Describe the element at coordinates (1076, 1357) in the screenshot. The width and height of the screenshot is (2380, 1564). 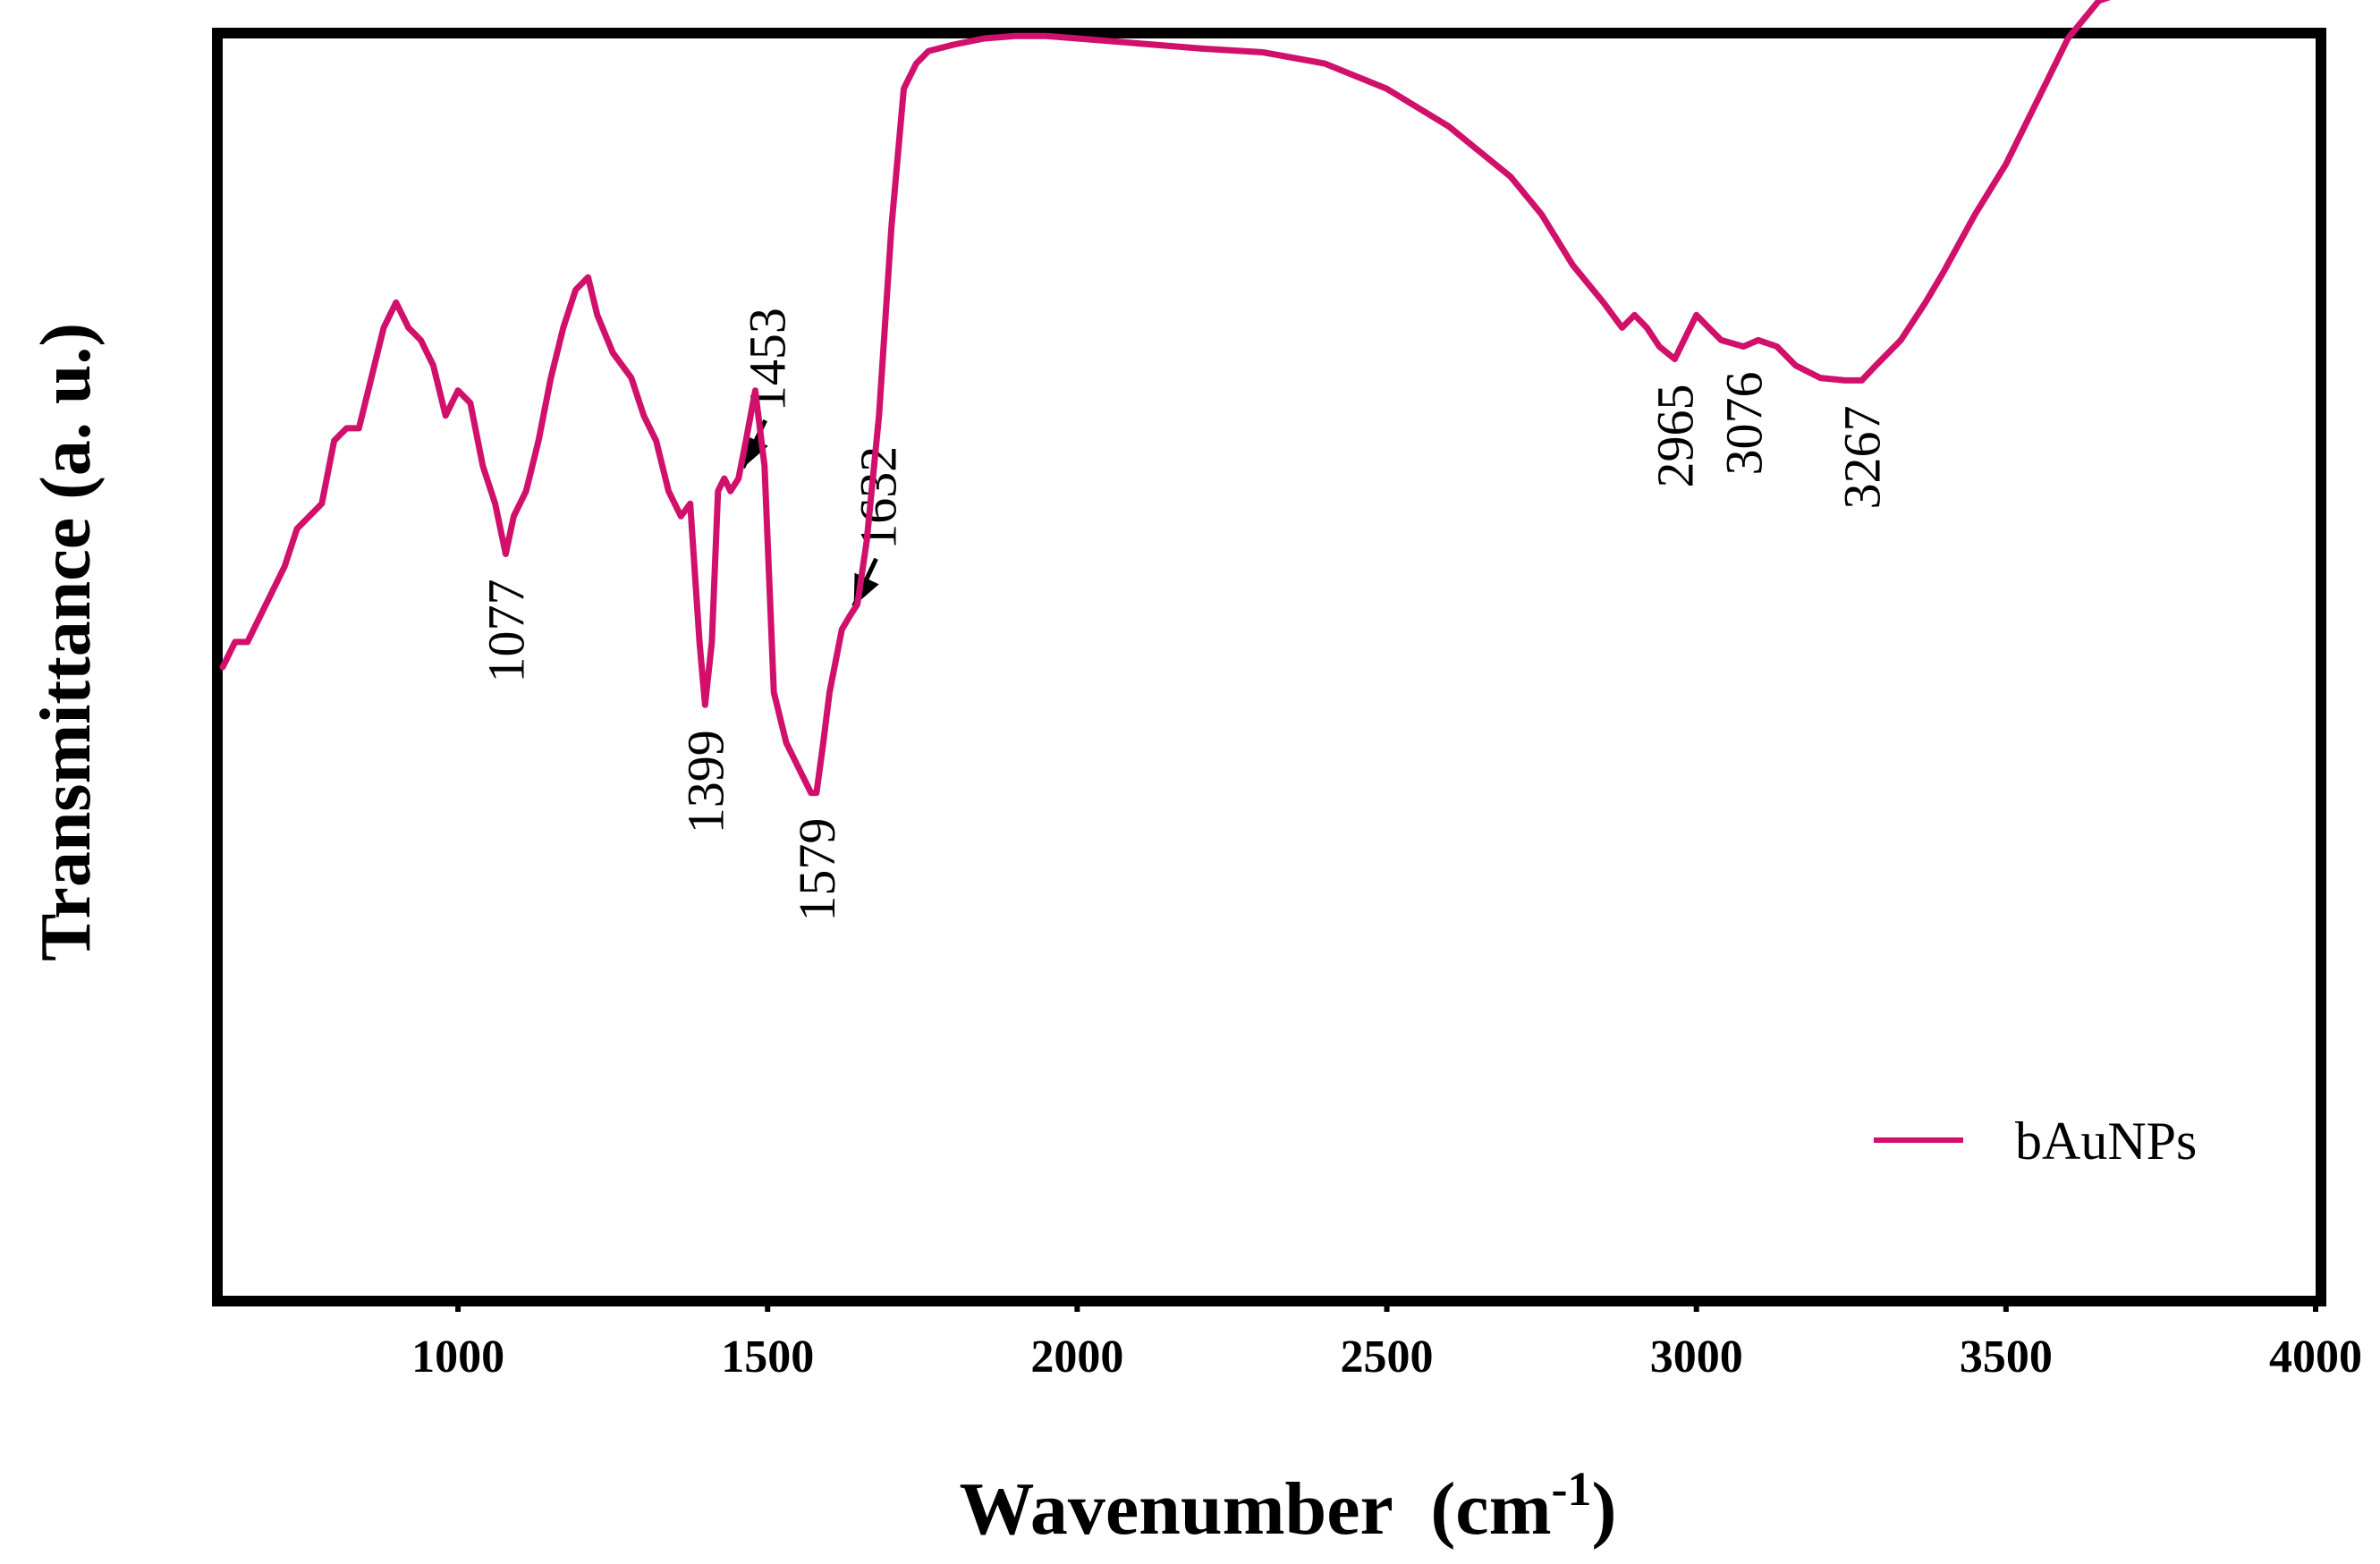
I see `x-tick-label-2000: 2000` at that location.